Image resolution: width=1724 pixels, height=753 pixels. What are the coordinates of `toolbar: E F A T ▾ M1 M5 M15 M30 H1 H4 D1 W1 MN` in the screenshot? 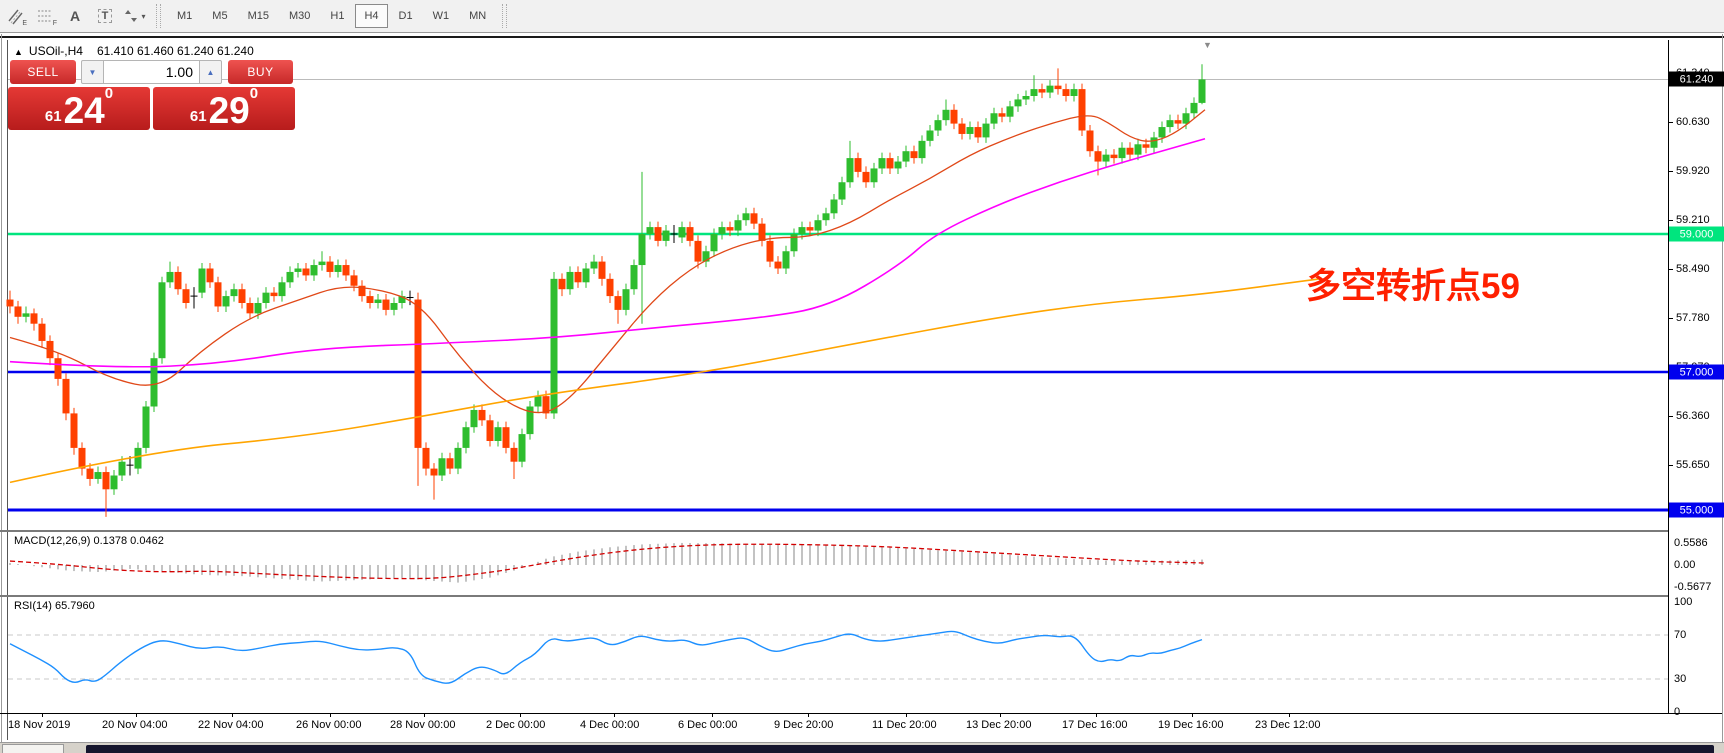 It's located at (862, 16).